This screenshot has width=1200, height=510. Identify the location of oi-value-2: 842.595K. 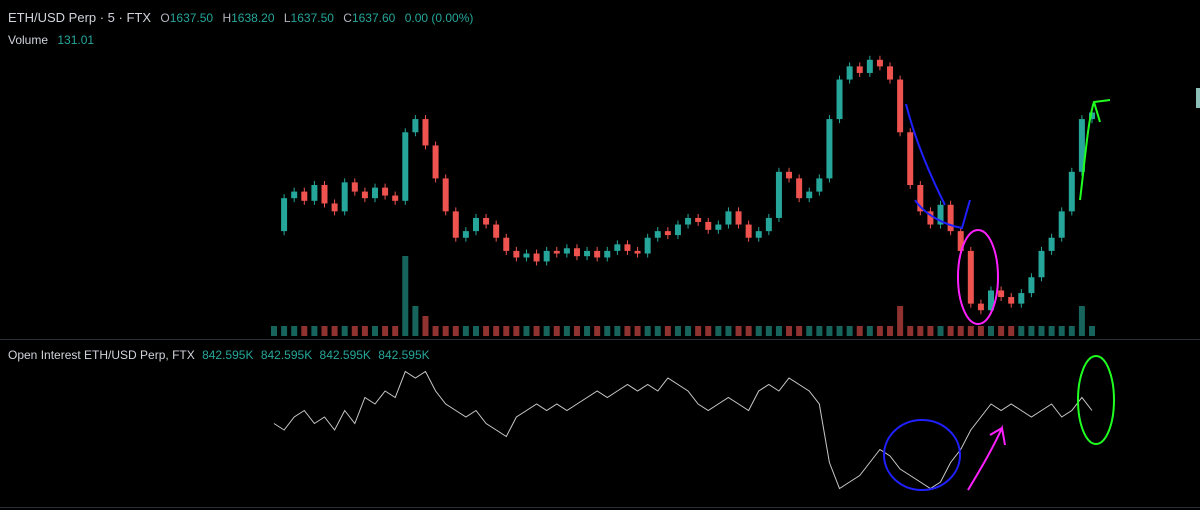
(286, 355).